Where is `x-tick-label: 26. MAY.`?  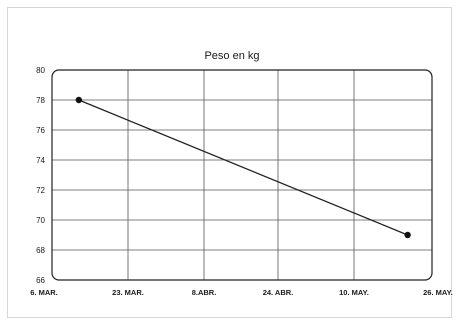
x-tick-label: 26. MAY. is located at coordinates (438, 292).